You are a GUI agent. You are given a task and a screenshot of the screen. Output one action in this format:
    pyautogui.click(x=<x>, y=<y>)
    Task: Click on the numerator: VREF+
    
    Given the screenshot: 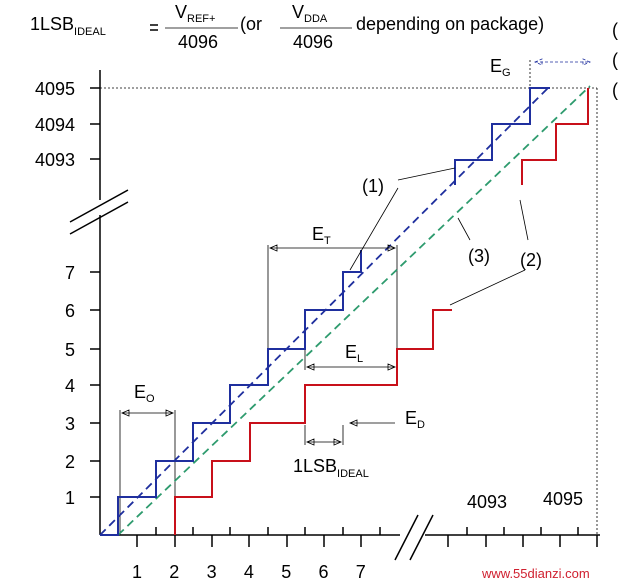 What is the action you would take?
    pyautogui.click(x=195, y=13)
    